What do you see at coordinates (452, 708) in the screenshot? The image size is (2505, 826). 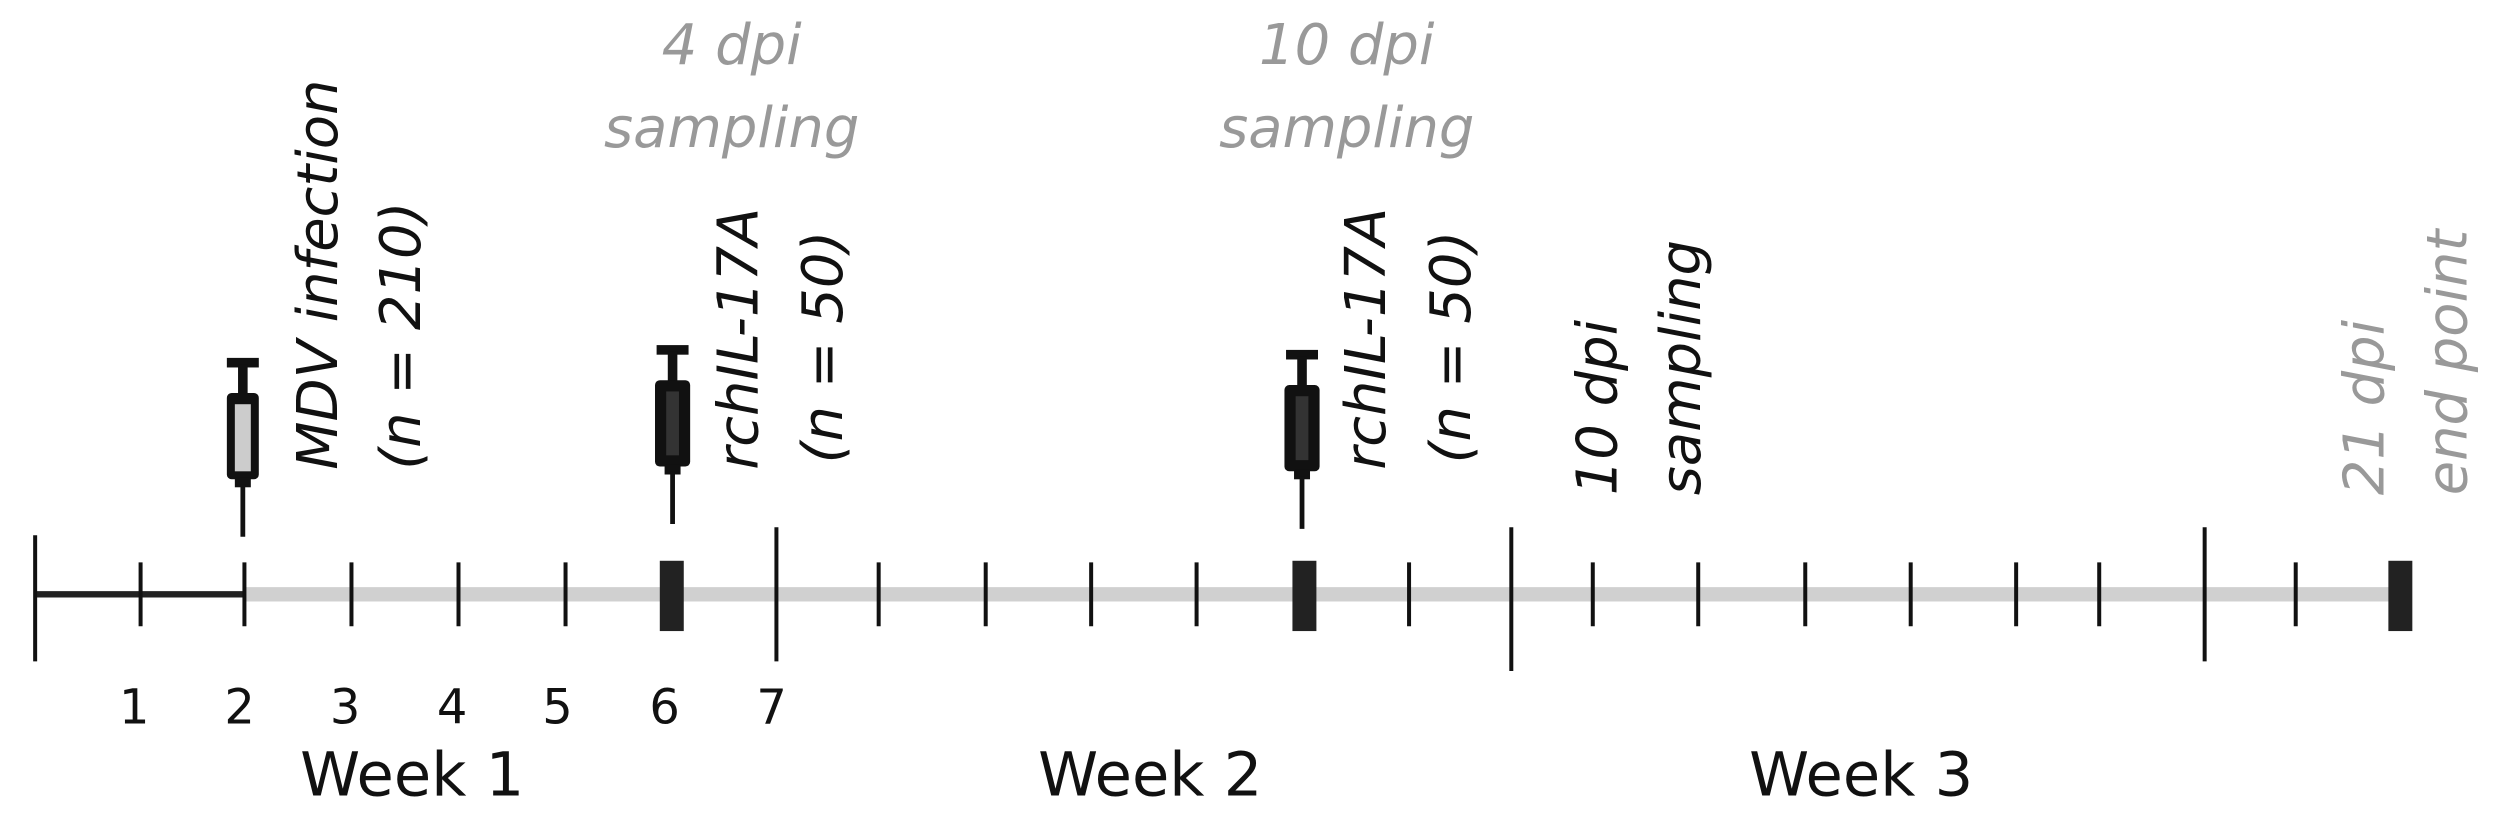 I see `day-label: 4` at bounding box center [452, 708].